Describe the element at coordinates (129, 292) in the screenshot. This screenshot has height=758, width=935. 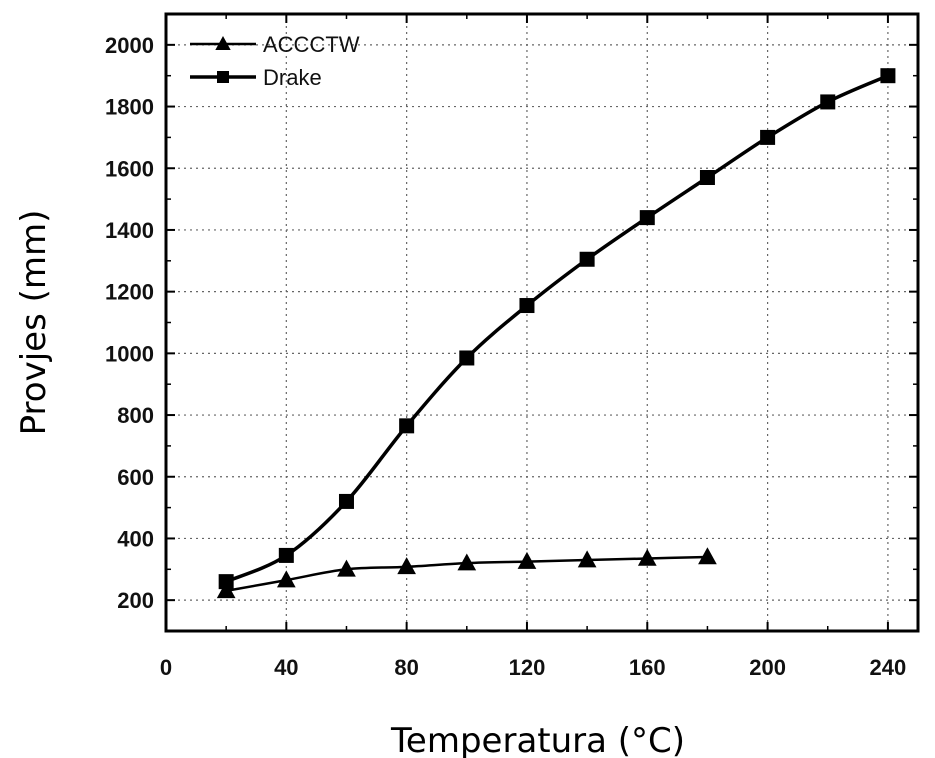
I see `y-tick-label: 1200` at that location.